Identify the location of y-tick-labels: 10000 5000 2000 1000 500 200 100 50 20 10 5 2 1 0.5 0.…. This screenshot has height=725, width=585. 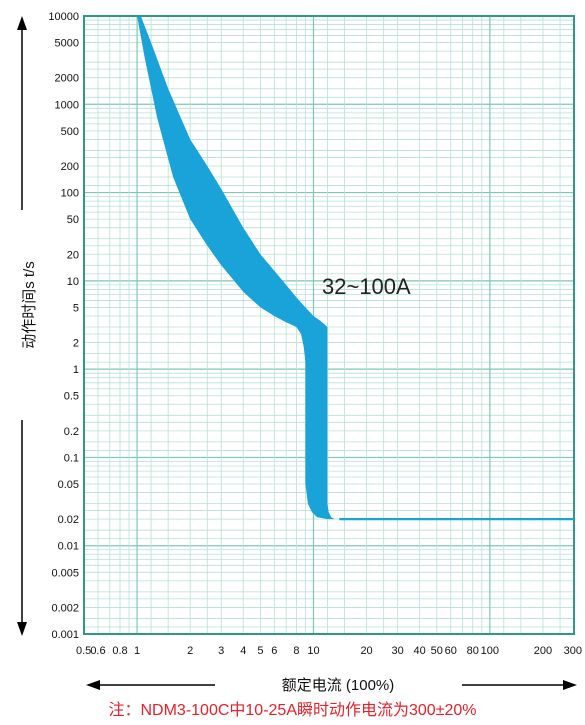
(63, 326).